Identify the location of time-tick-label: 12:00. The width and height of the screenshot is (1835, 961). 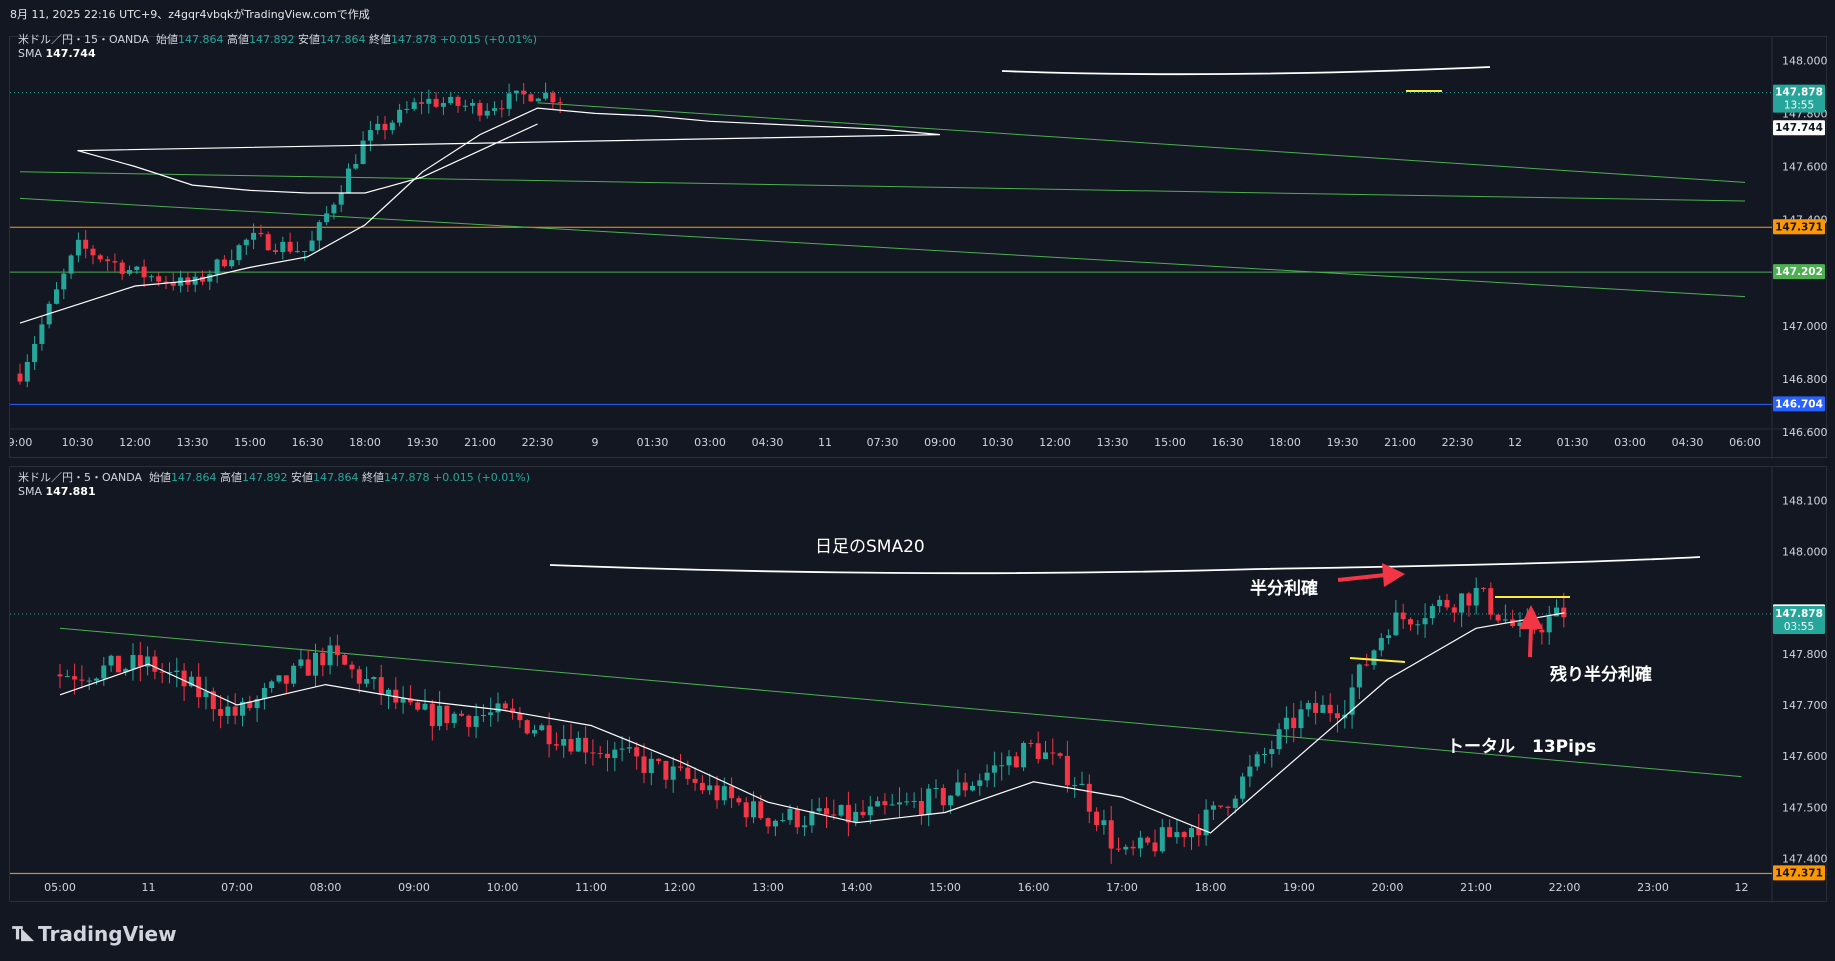
(680, 887).